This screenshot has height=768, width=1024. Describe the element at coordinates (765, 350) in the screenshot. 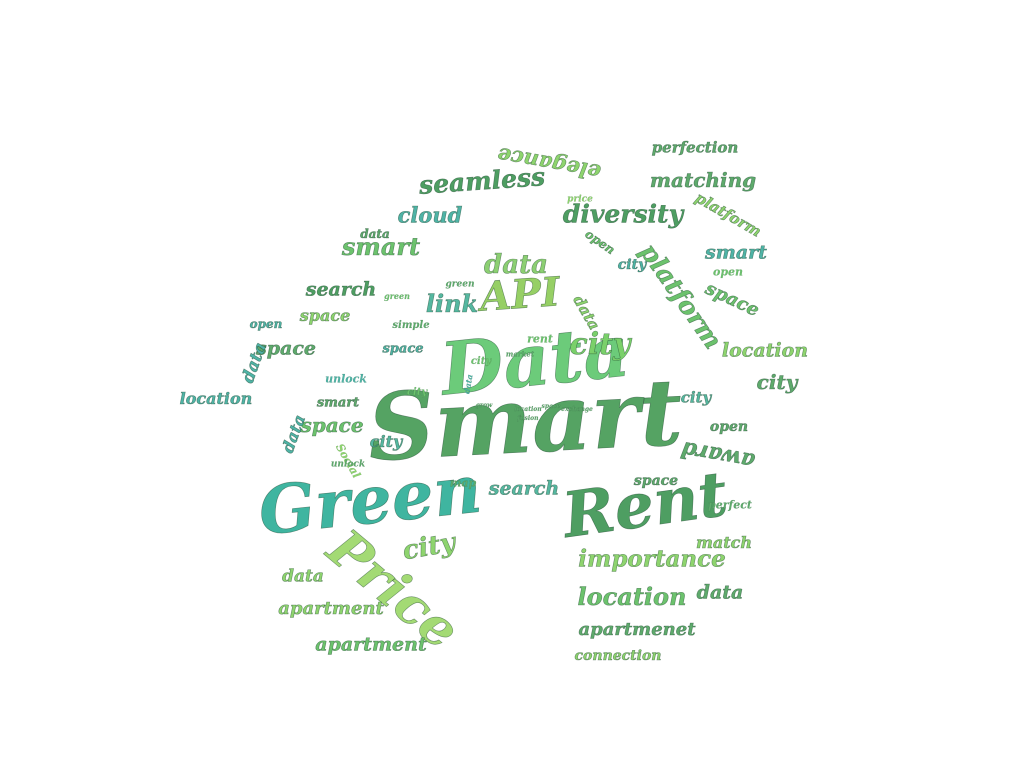

I see `word-location-39: location` at that location.